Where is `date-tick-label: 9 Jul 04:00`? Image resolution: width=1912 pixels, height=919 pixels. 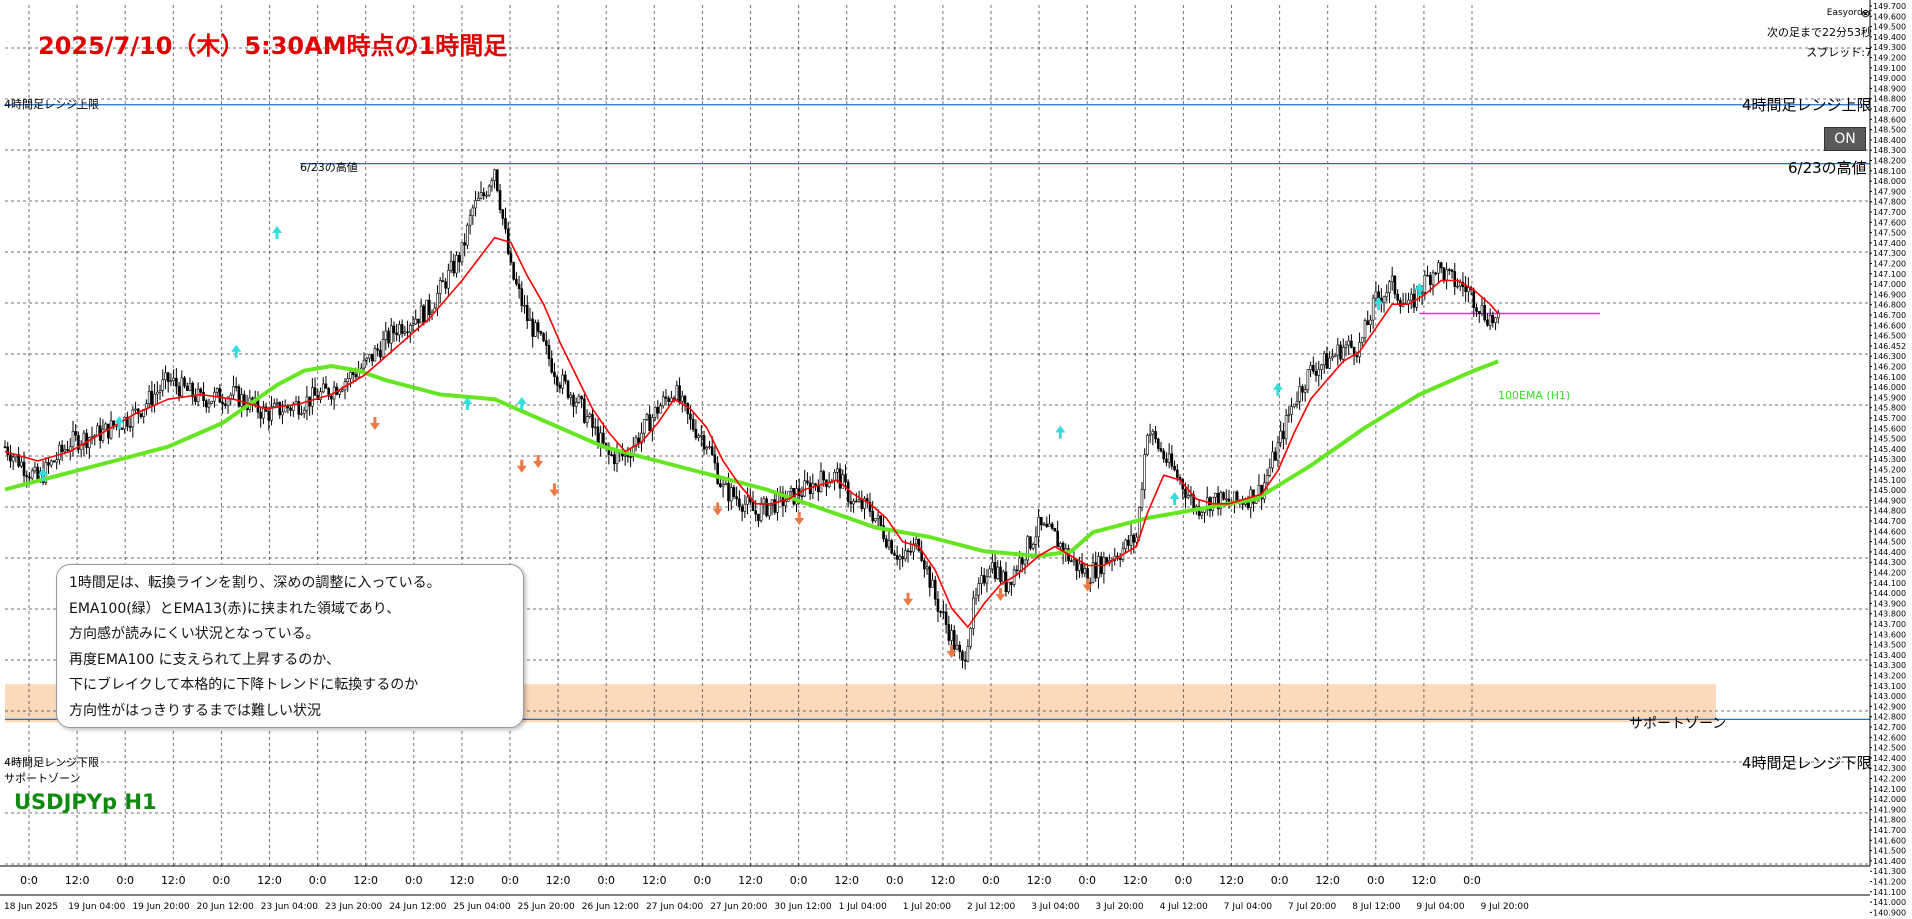 date-tick-label: 9 Jul 04:00 is located at coordinates (1440, 907).